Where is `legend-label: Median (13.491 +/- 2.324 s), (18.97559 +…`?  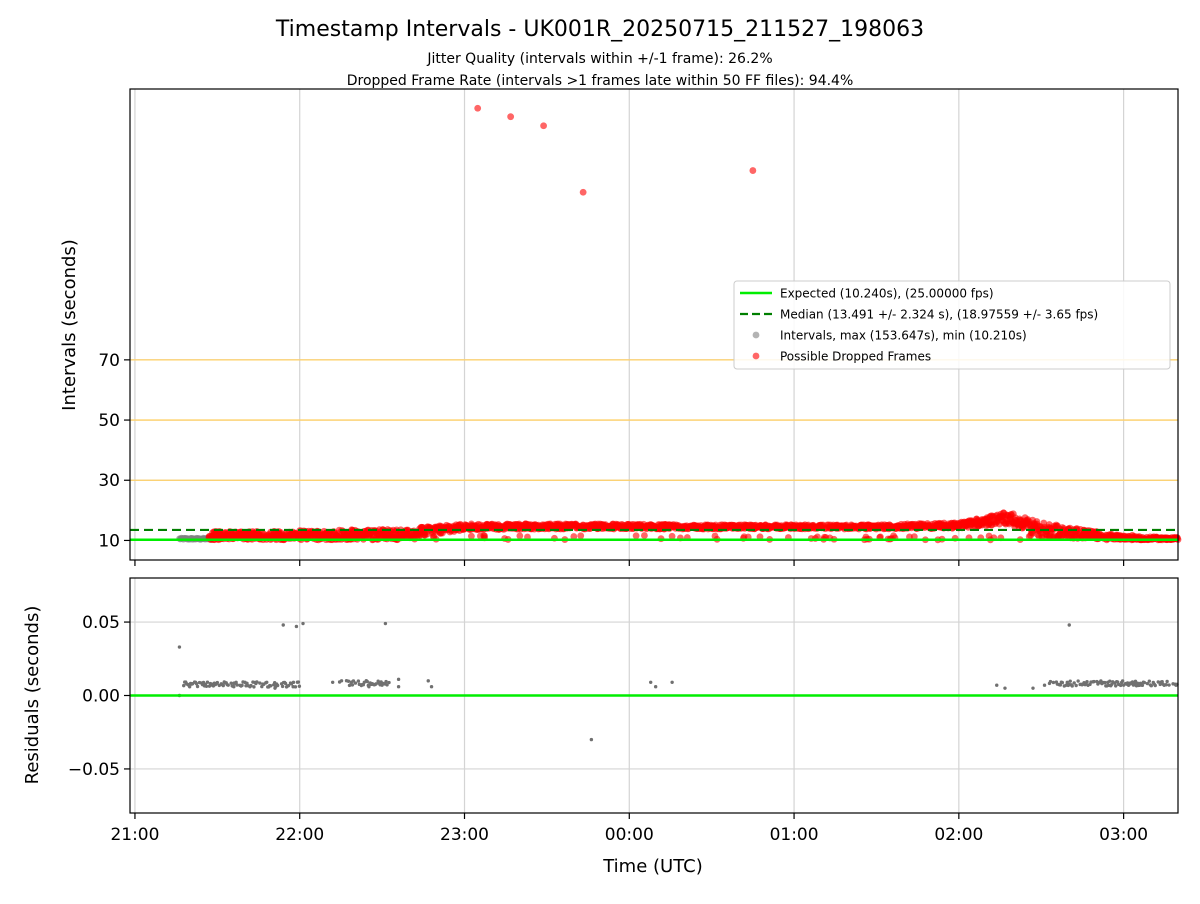
legend-label: Median (13.491 +/- 2.324 s), (18.97559 +… is located at coordinates (939, 315).